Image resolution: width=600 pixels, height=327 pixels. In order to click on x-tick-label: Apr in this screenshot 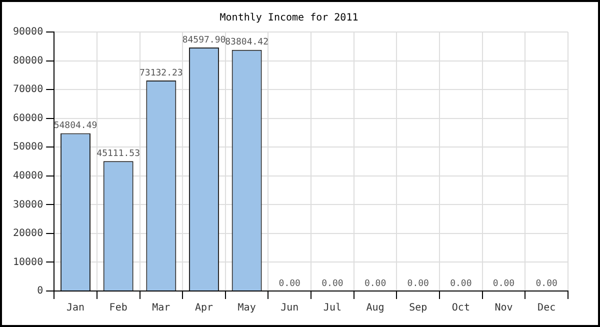, I will do `click(204, 308)`.